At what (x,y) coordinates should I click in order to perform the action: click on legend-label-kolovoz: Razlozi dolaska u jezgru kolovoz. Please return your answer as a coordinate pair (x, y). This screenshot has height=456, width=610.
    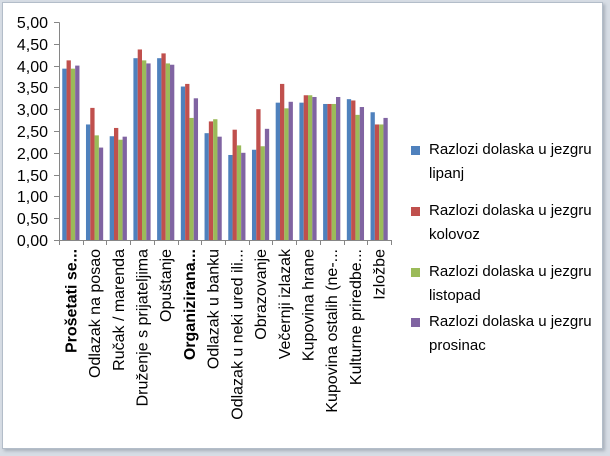
    Looking at the image, I should click on (514, 223).